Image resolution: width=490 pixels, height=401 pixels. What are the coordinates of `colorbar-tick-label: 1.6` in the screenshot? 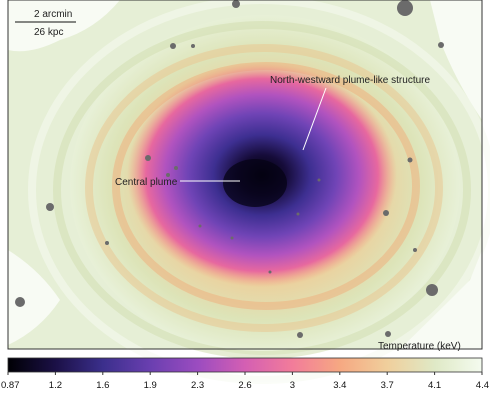 It's located at (102, 385).